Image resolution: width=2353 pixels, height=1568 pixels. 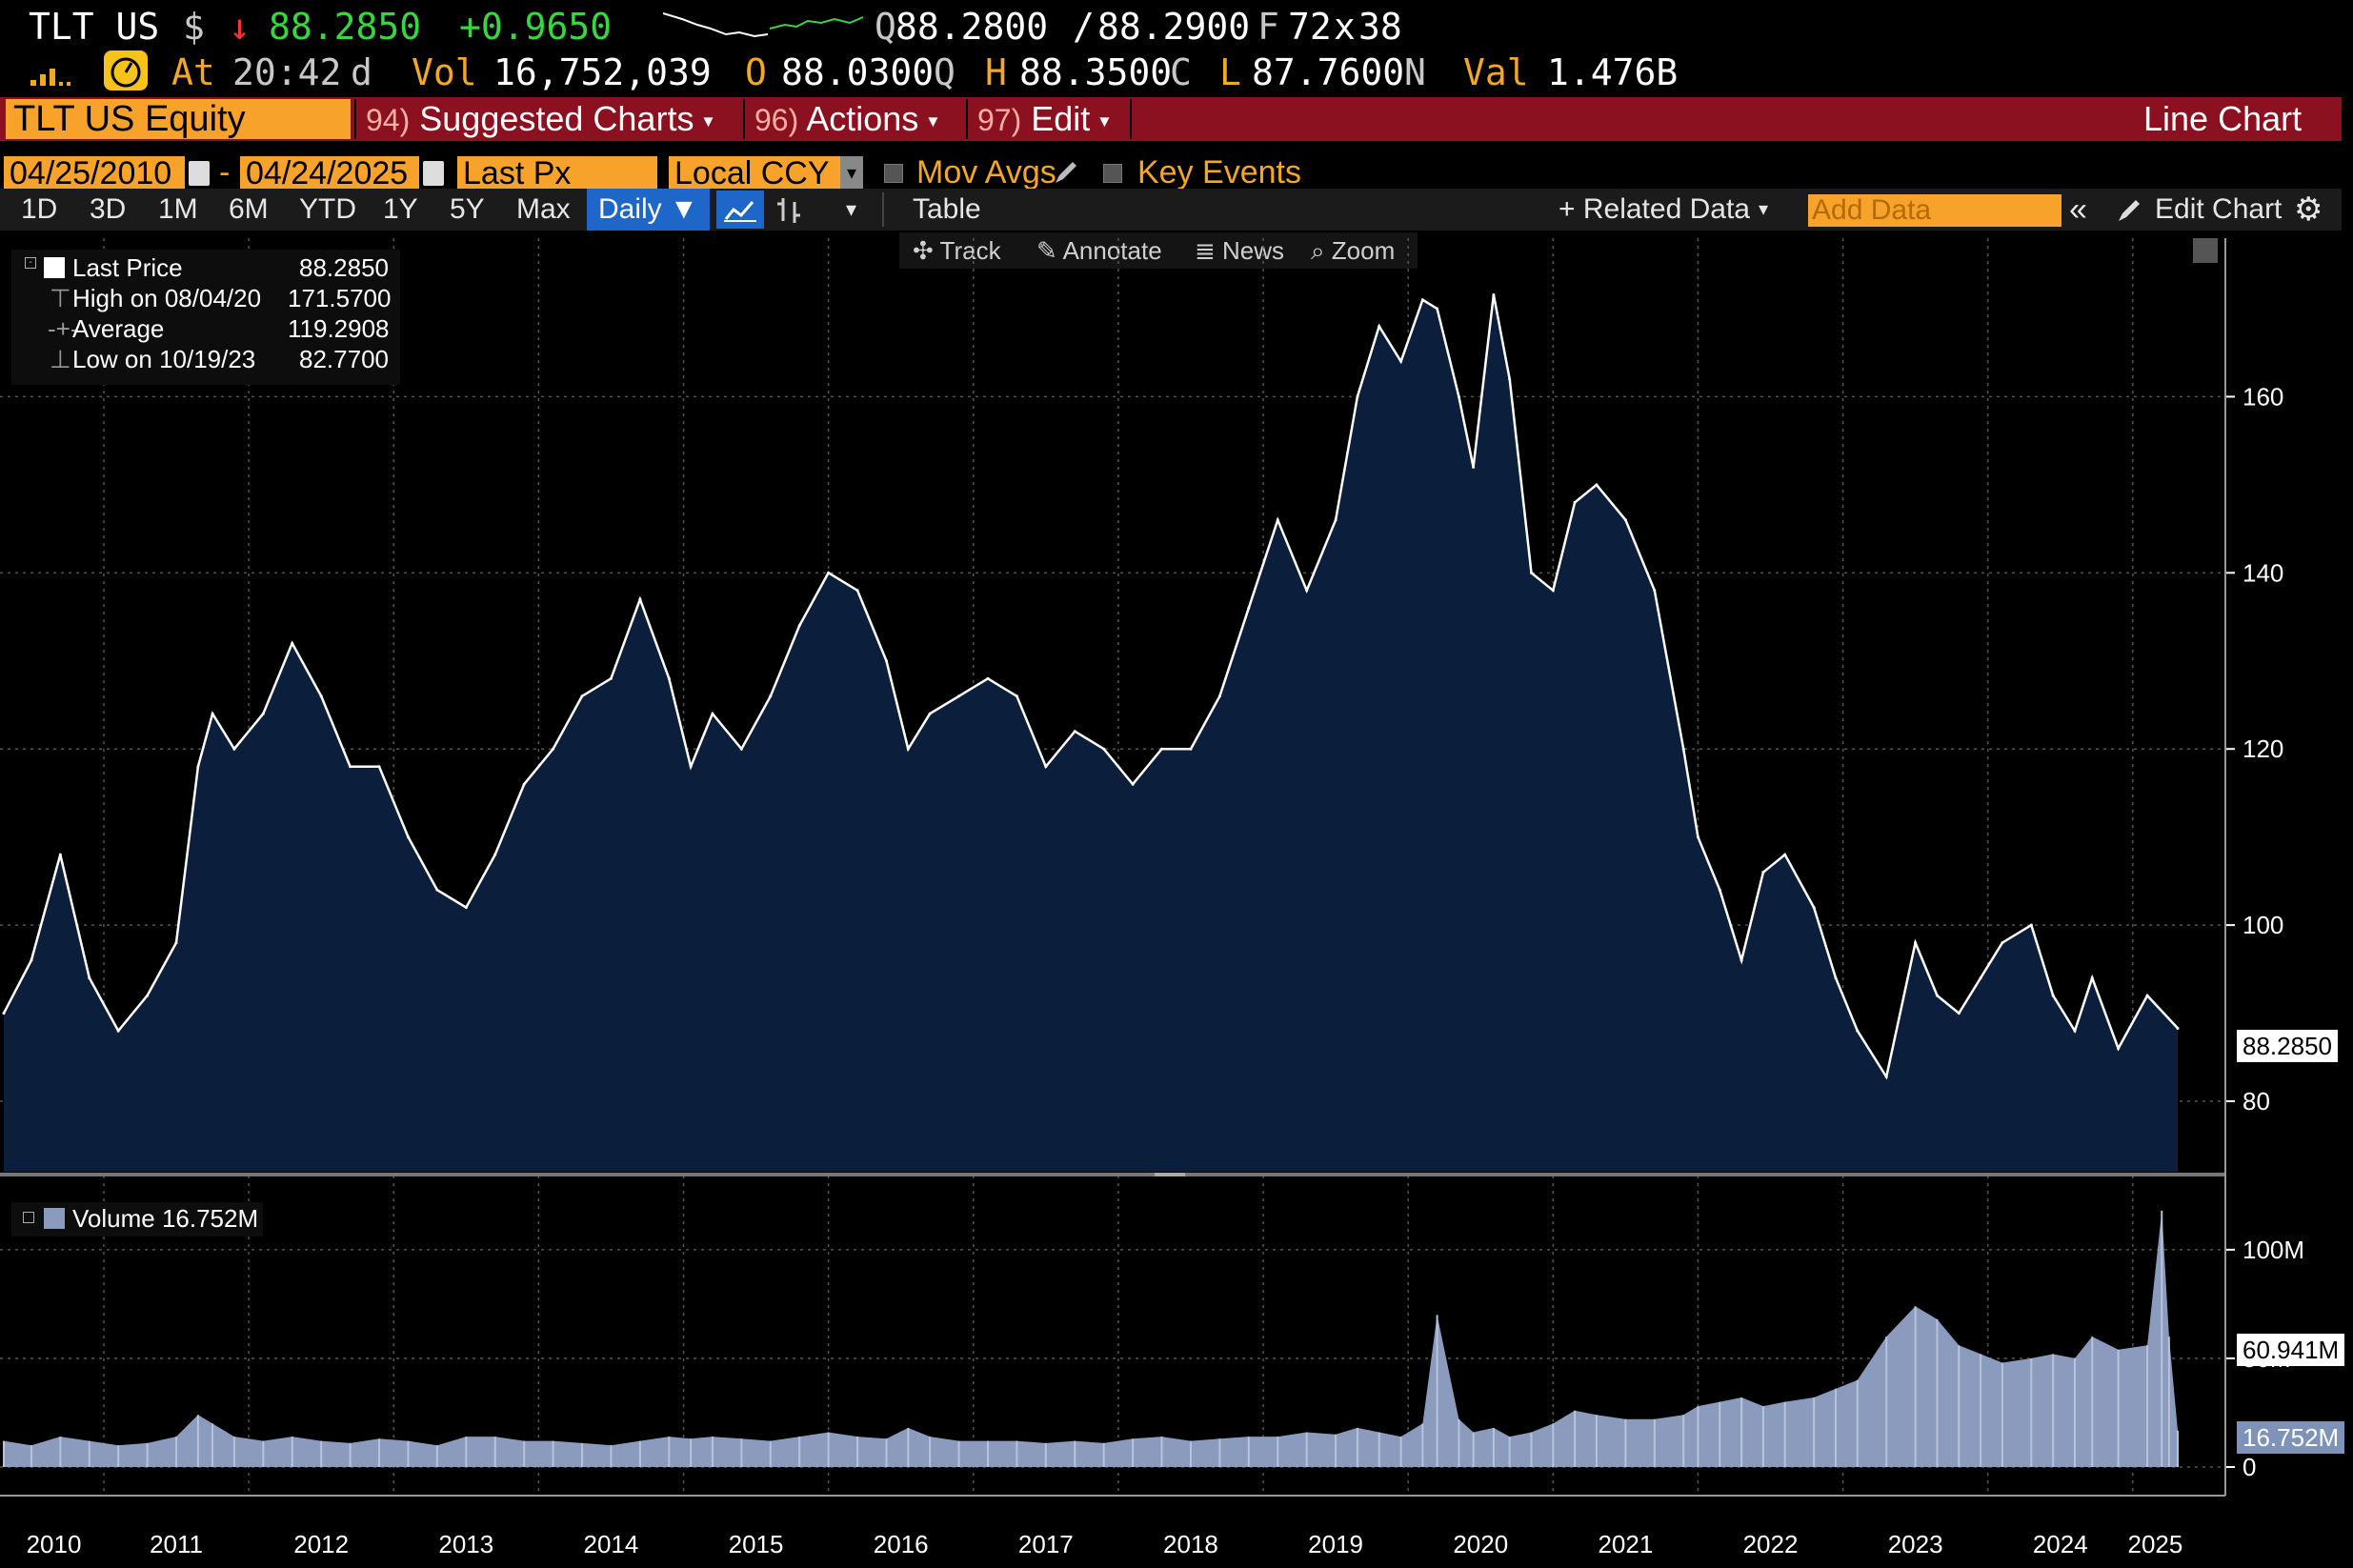 I want to click on edit-chart-button: Edit Chart, so click(x=2219, y=209).